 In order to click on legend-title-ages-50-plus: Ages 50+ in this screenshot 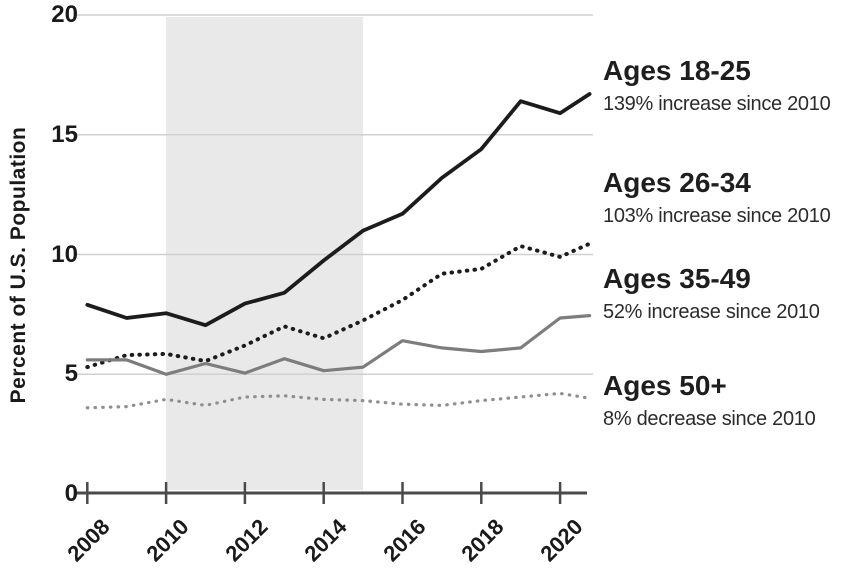, I will do `click(665, 385)`.